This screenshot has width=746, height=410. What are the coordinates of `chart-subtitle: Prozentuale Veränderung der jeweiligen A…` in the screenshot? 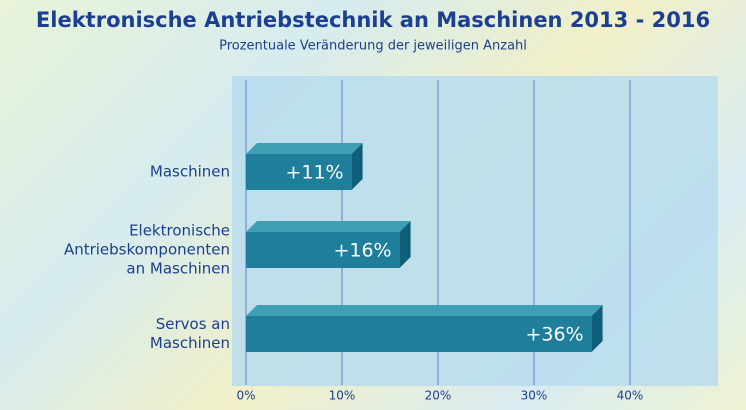 It's located at (373, 46).